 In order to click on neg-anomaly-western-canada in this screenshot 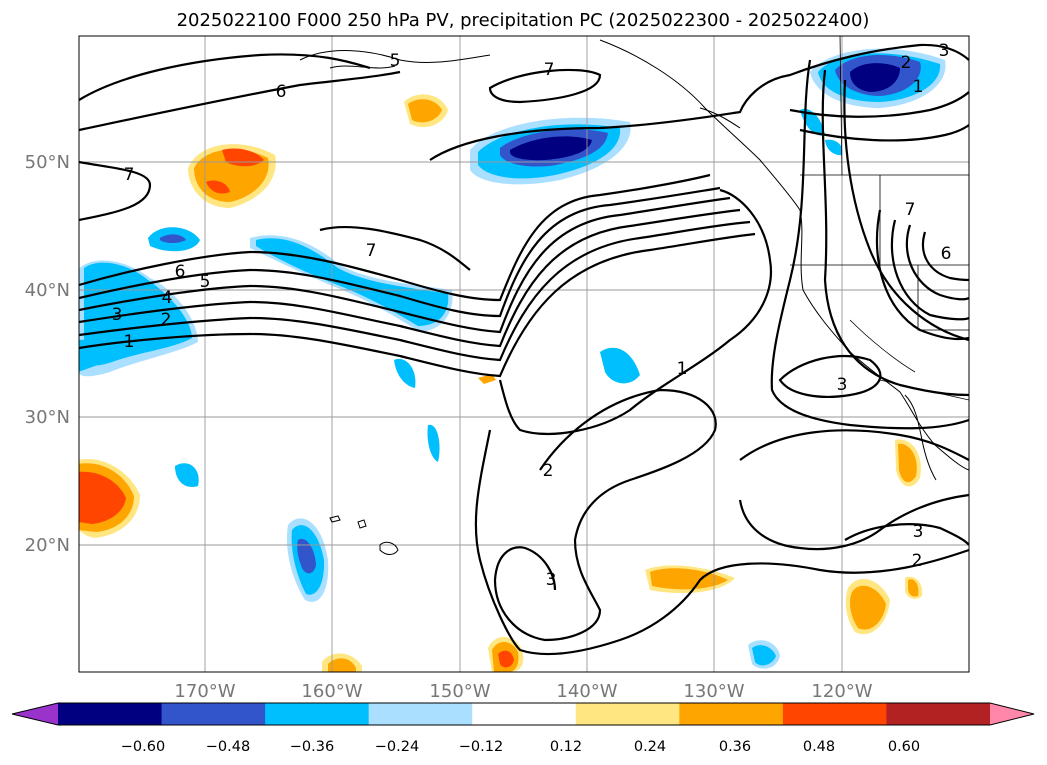, I will do `click(875, 77)`.